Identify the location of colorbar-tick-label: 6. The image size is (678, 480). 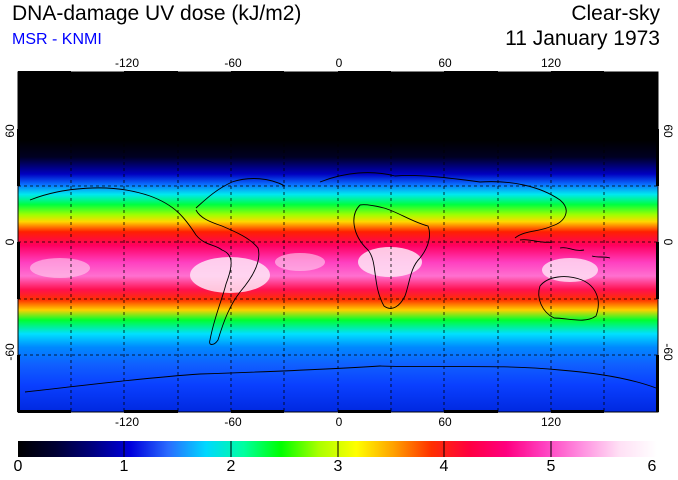
(652, 466).